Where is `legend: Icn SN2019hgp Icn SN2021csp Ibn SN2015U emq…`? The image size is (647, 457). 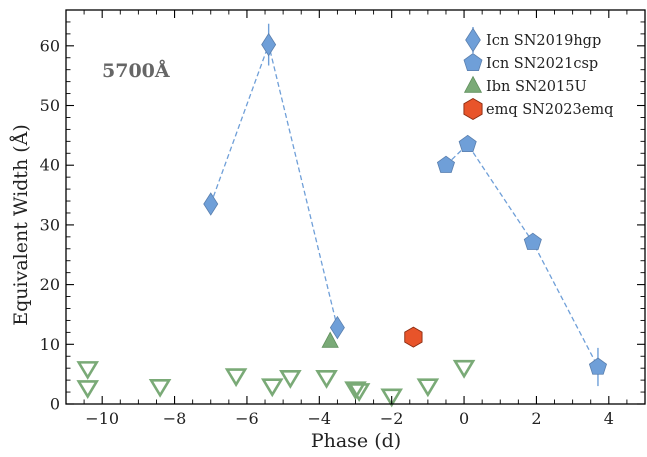
legend: Icn SN2019hgp Icn SN2021csp Ibn SN2015U emq… is located at coordinates (538, 74).